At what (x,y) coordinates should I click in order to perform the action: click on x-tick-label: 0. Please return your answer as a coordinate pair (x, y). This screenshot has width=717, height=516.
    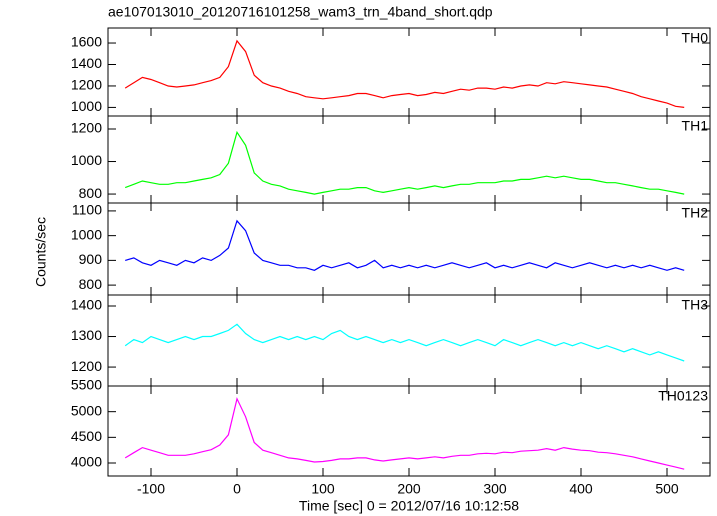
    Looking at the image, I should click on (237, 489).